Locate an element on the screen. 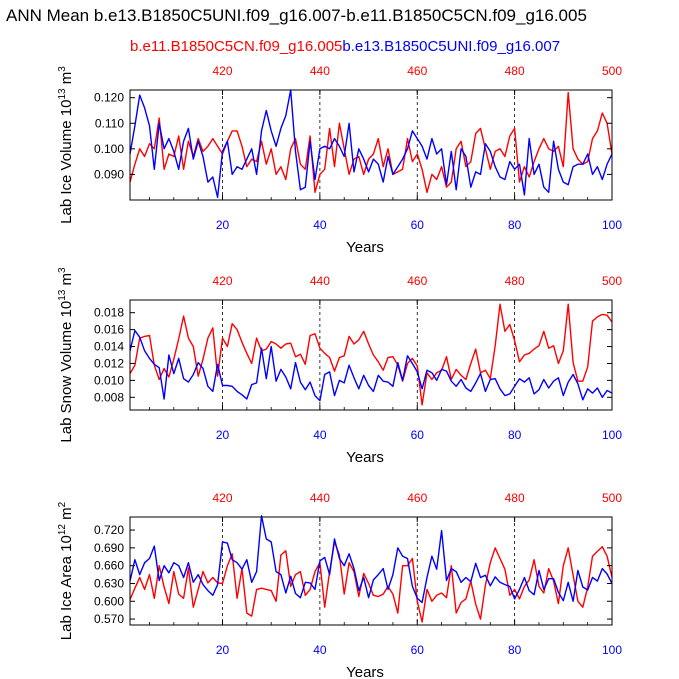  y-tick-label: 0.008 is located at coordinates (109, 397).